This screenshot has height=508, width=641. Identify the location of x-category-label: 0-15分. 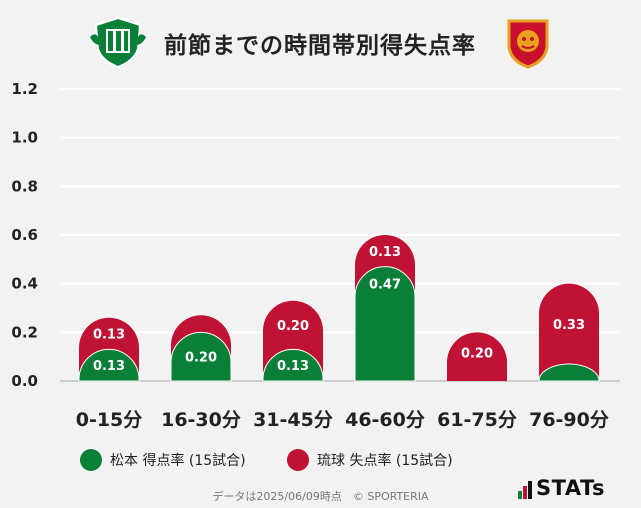
(109, 420).